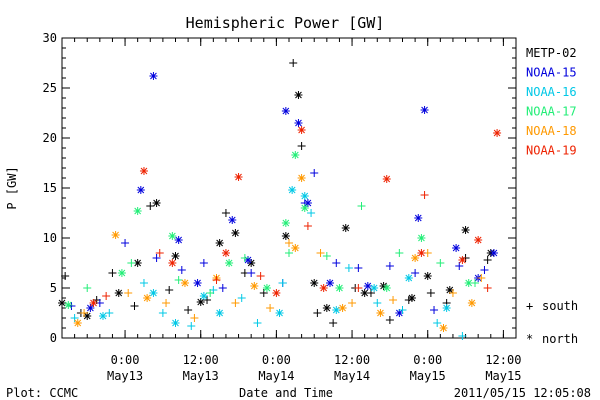 This screenshot has height=400, width=600. Describe the element at coordinates (12, 187) in the screenshot. I see `y-axis-label: P [GW]` at that location.